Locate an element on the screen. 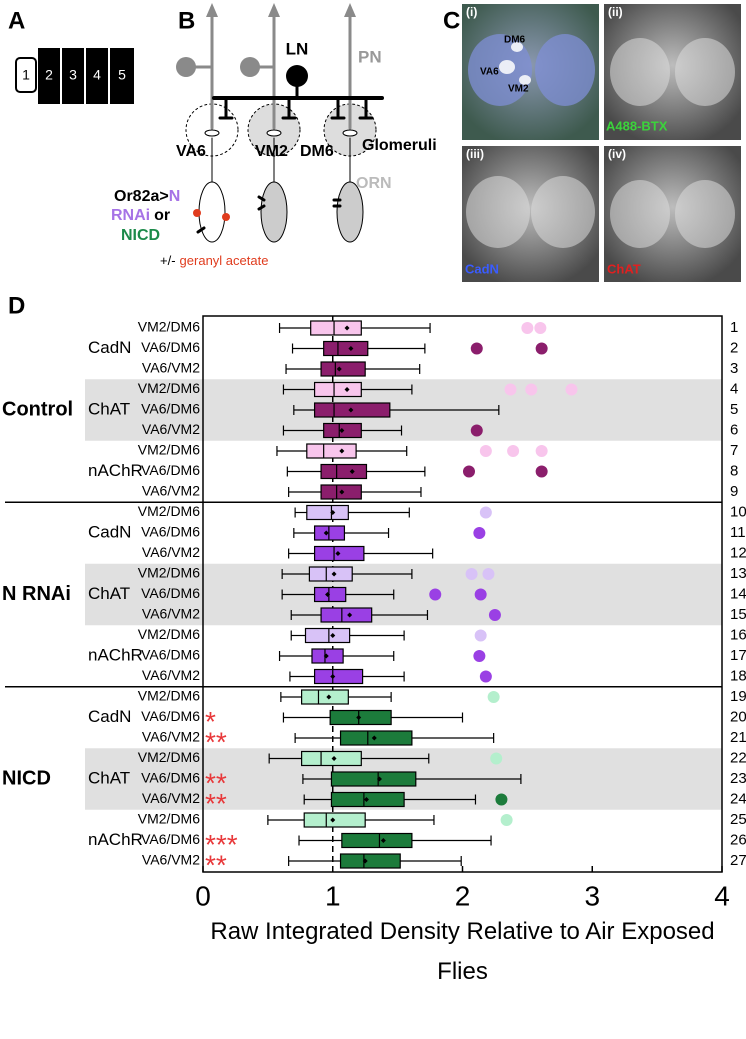 The height and width of the screenshot is (1039, 746). row-number: 21 is located at coordinates (738, 737).